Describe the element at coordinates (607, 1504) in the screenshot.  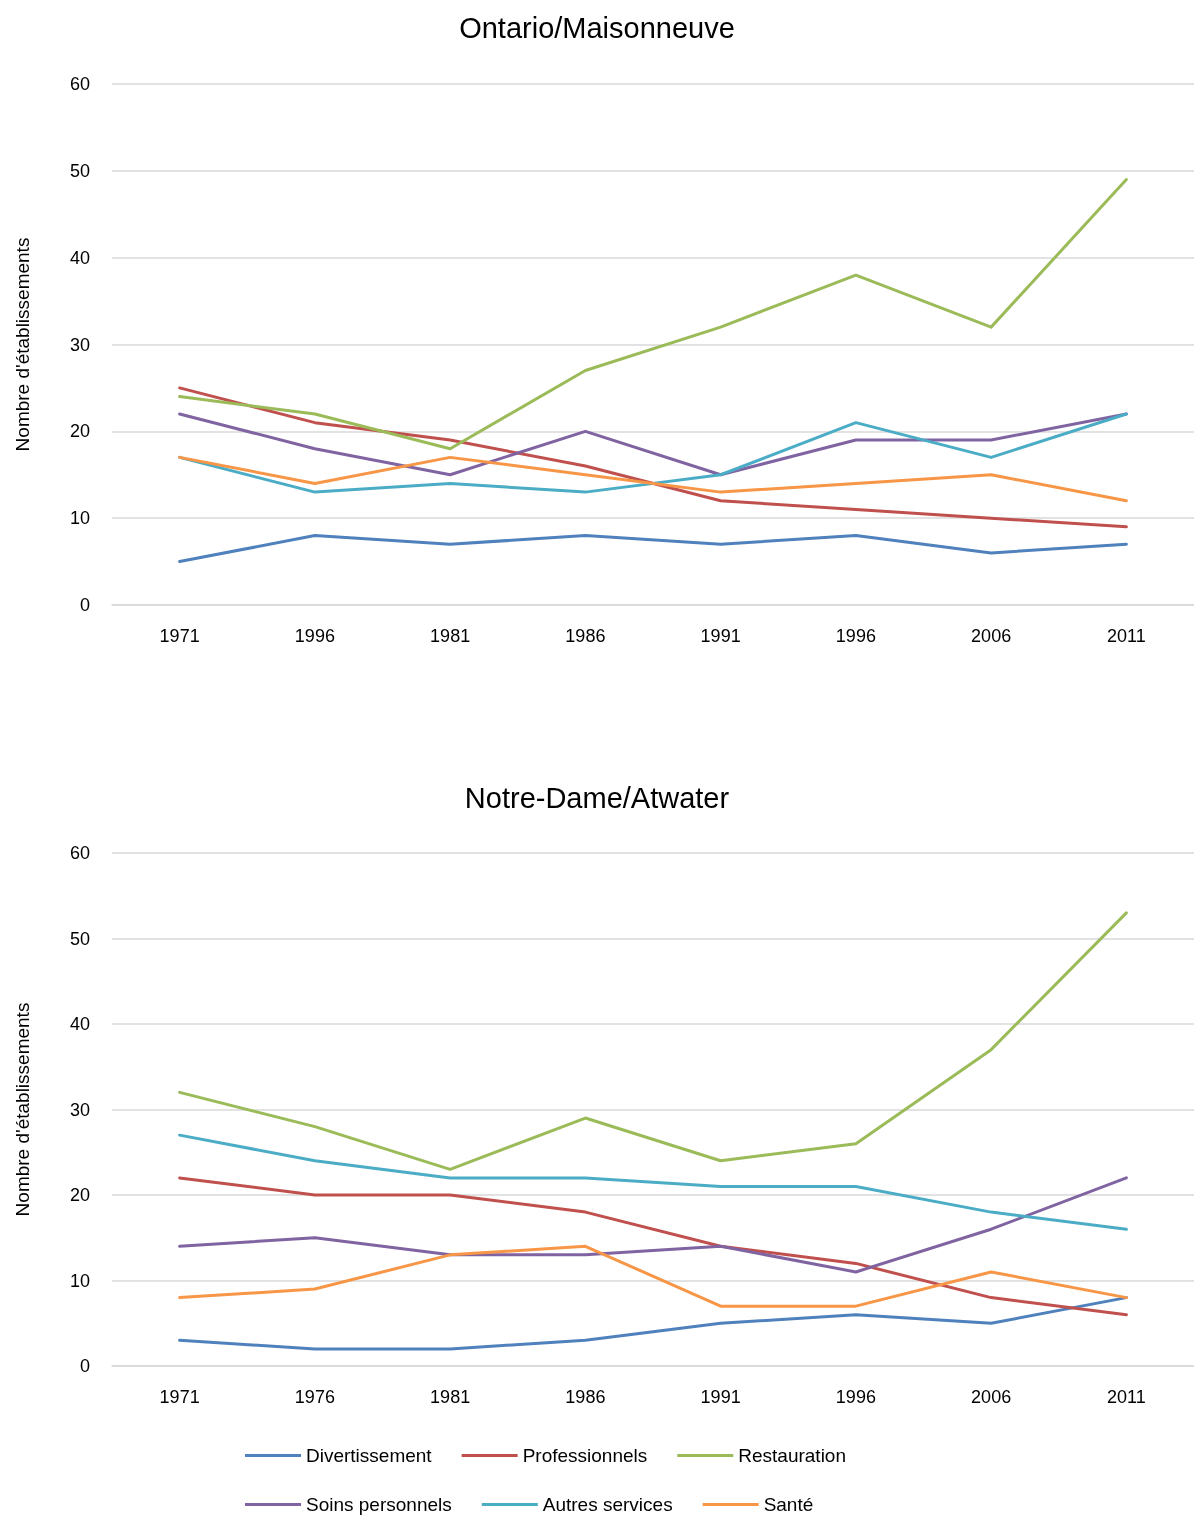
I see `legend-label: Autres services` at that location.